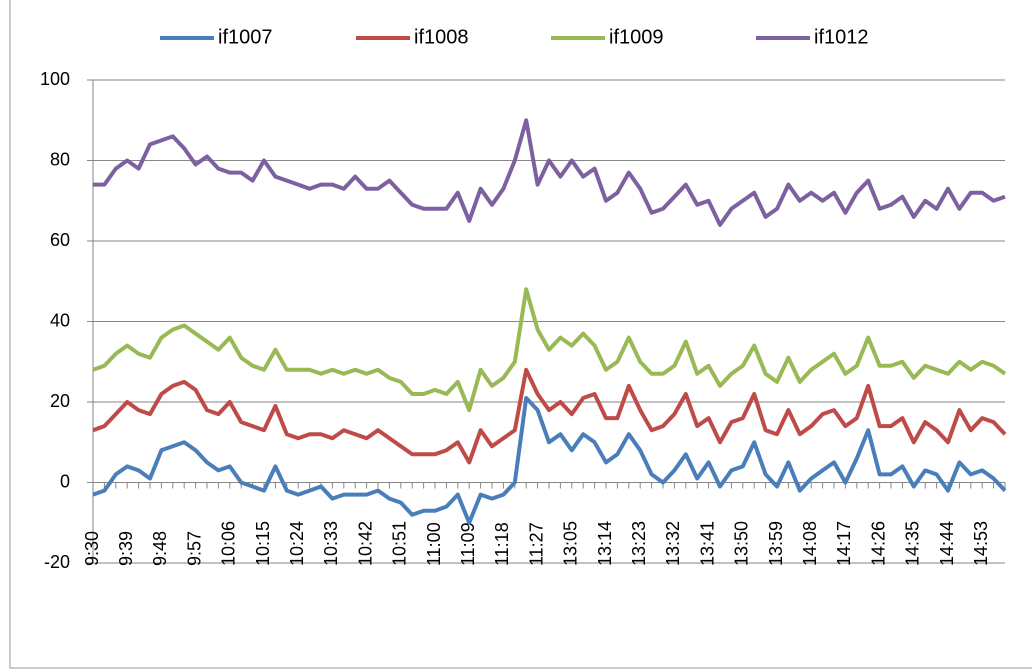  What do you see at coordinates (776, 543) in the screenshot?
I see `x-tick-label: 13:59` at bounding box center [776, 543].